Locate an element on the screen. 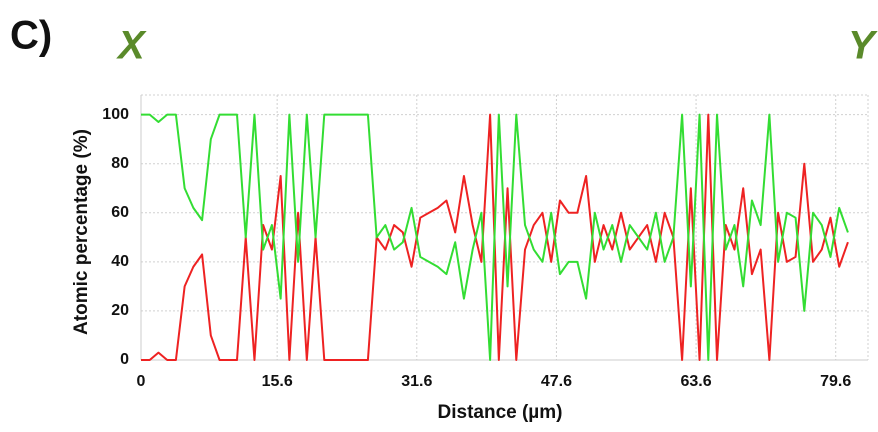 This screenshot has height=432, width=878. x-tick-label: 47.6 is located at coordinates (556, 381).